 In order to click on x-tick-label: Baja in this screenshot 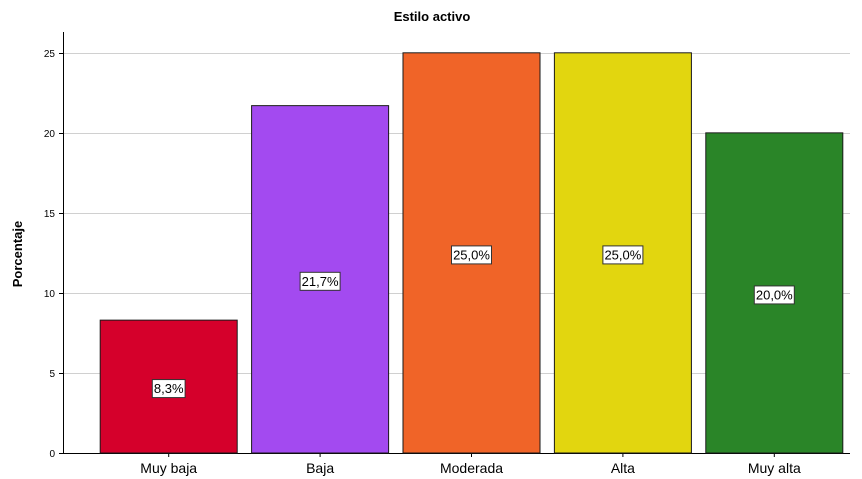, I will do `click(320, 468)`.